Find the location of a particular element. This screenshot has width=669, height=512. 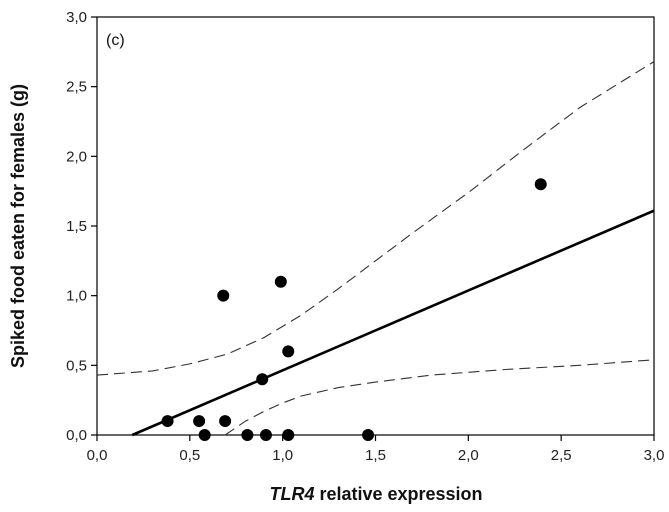

y-tick-label: 0,5 is located at coordinates (76, 365).